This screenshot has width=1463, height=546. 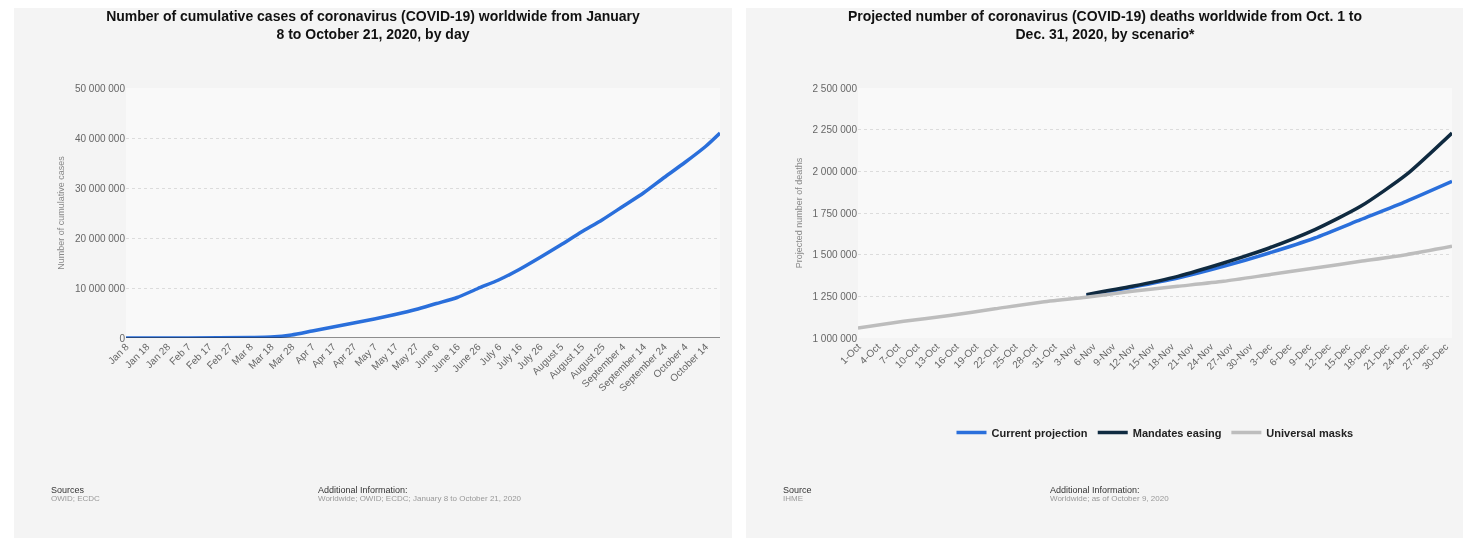 What do you see at coordinates (835, 88) in the screenshot?
I see `y-tick-label: 2 500 000` at bounding box center [835, 88].